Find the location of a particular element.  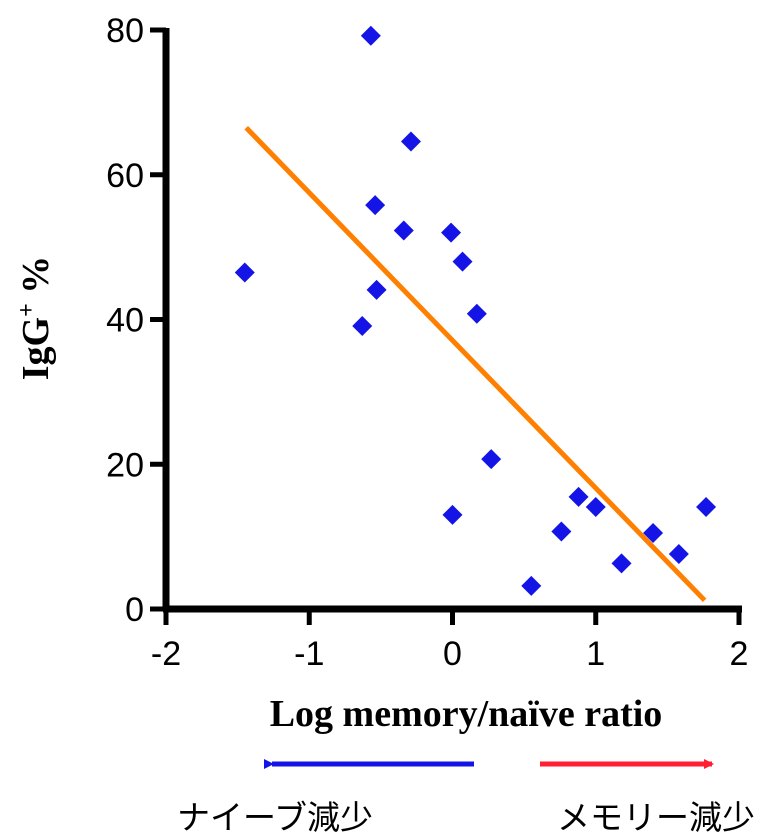

x-tick-label: -2 is located at coordinates (166, 654).